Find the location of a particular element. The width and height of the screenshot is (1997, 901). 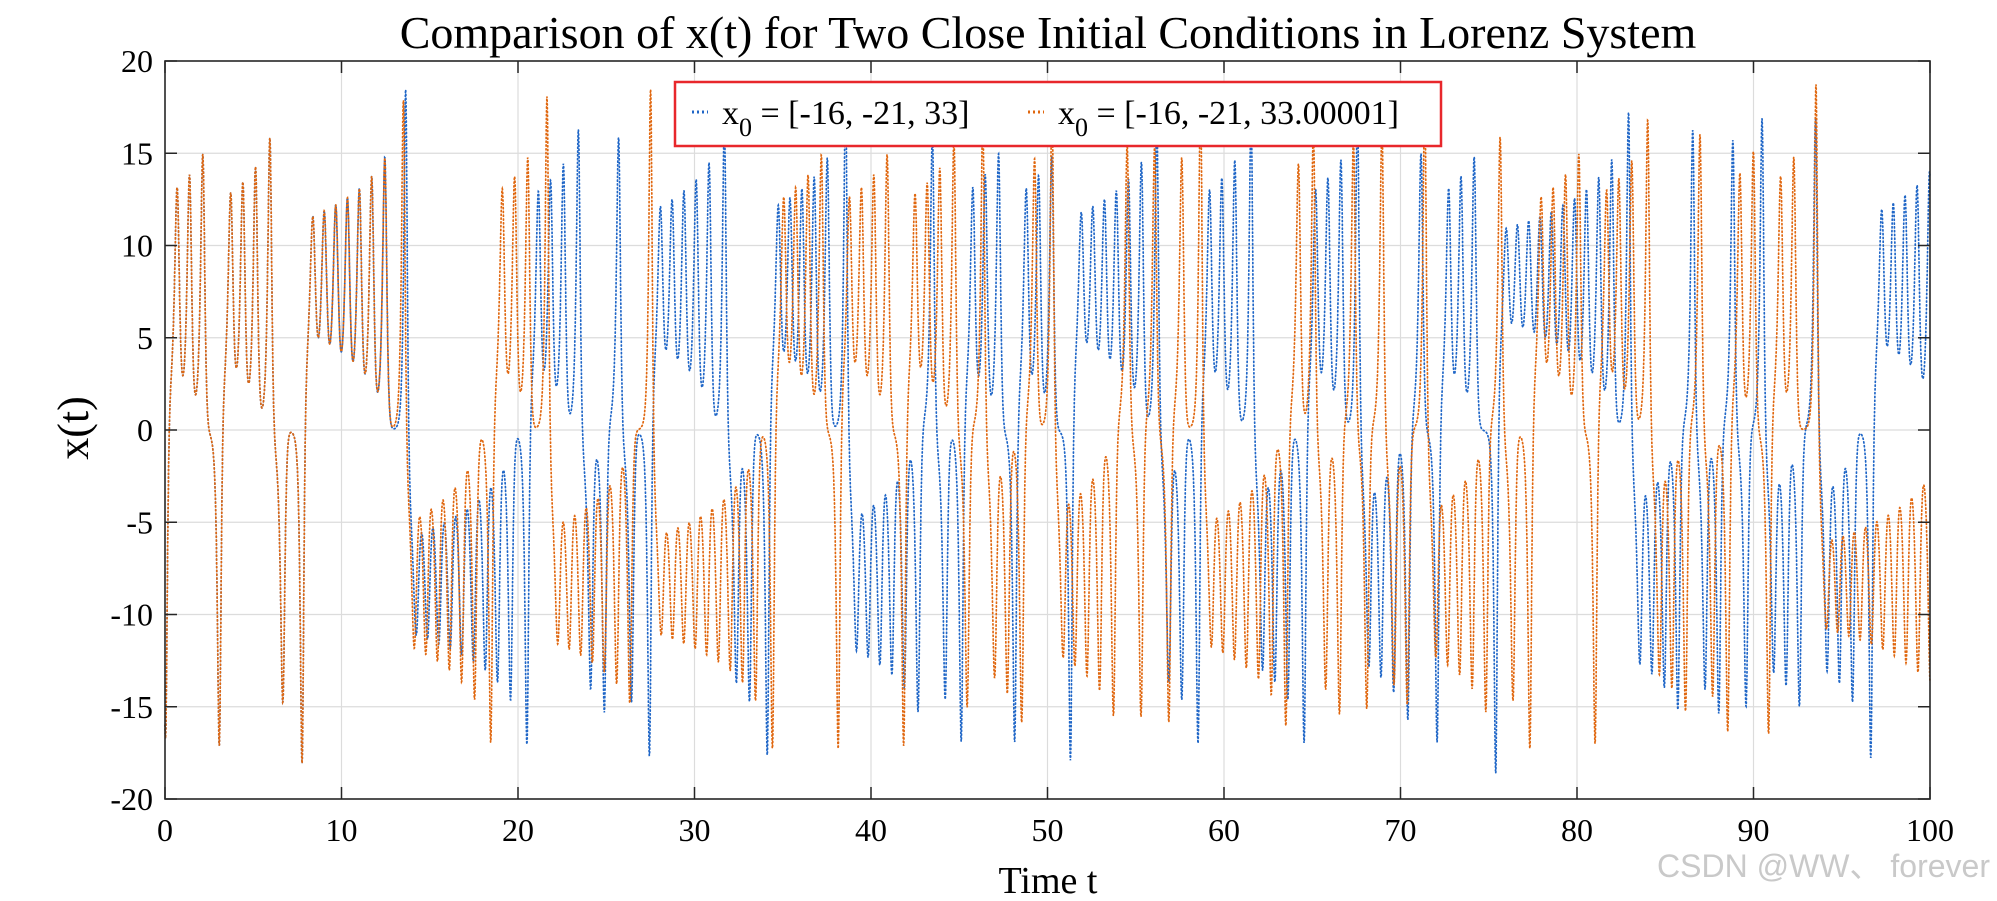

legend-box is located at coordinates (1058, 114).